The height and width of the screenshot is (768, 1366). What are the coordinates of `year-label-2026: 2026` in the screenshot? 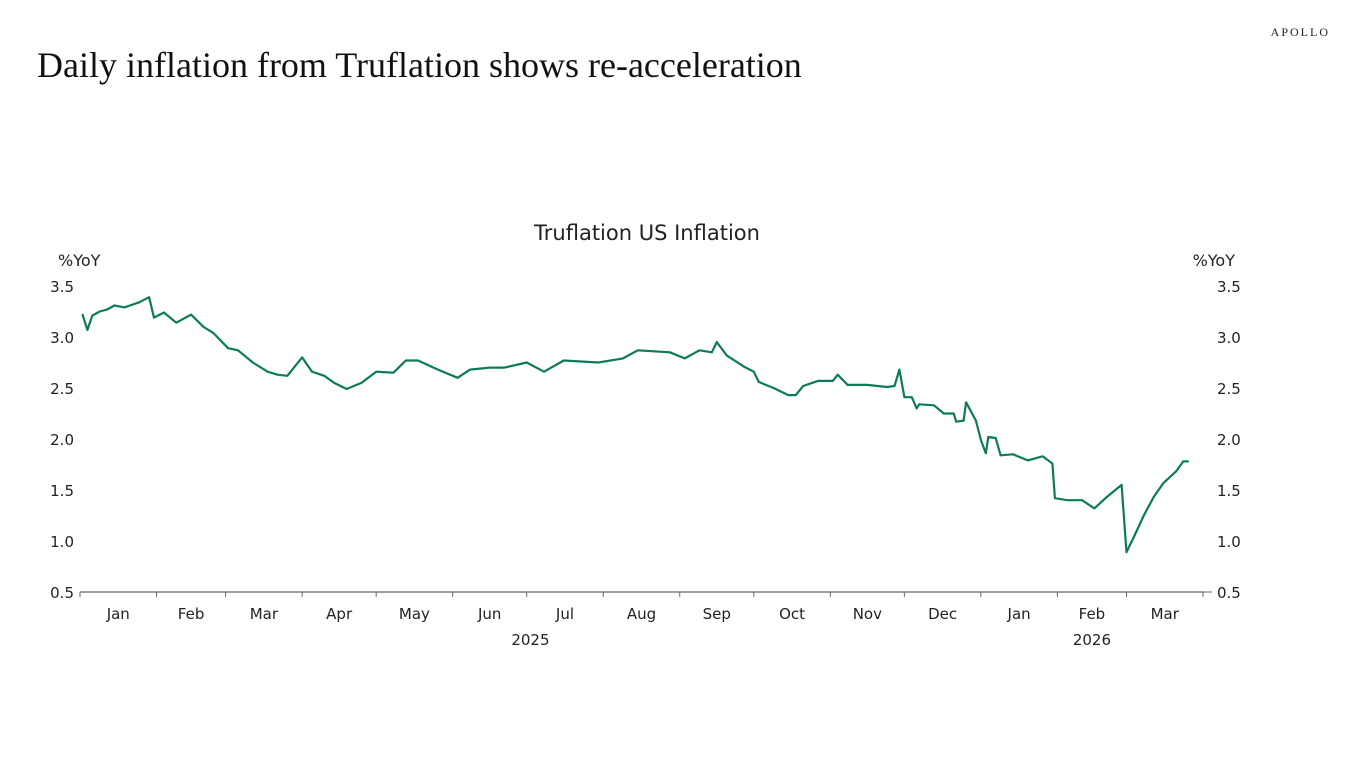 It's located at (1092, 640).